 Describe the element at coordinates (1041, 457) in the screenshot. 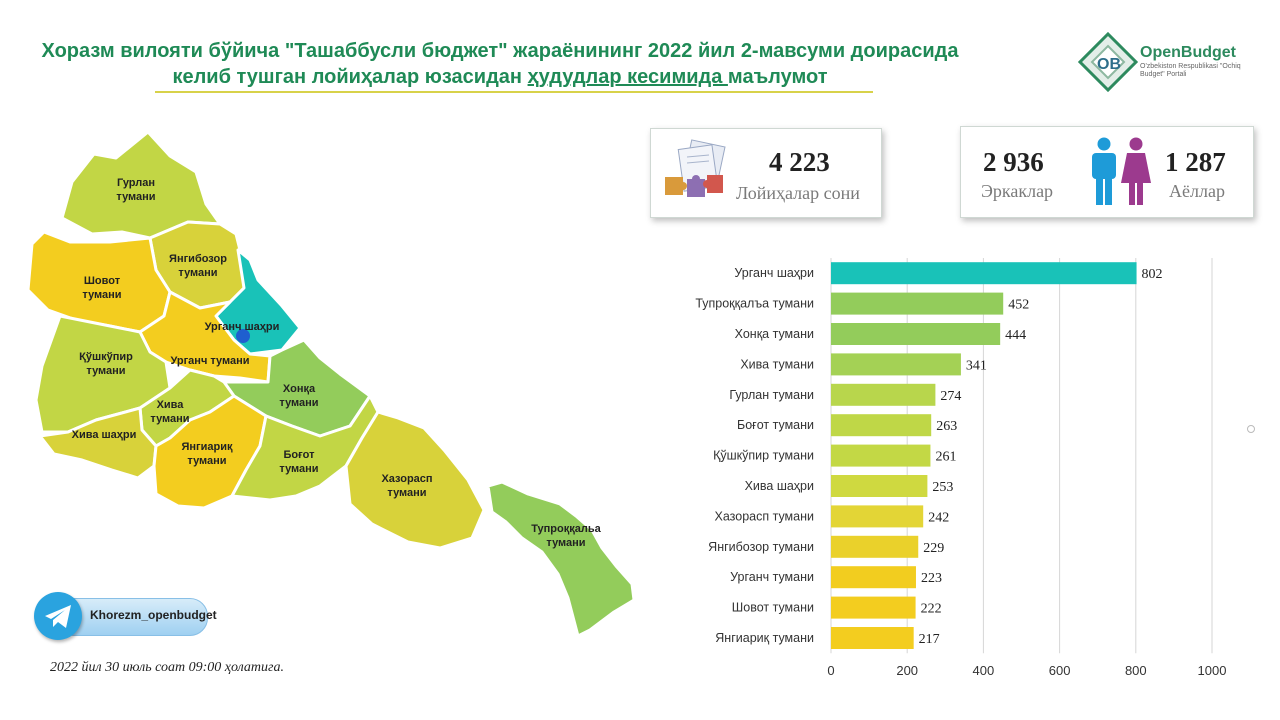

I see `chart-value-labels: 802 452 444 341 274 263 261 253 242 229 223 222 217` at that location.